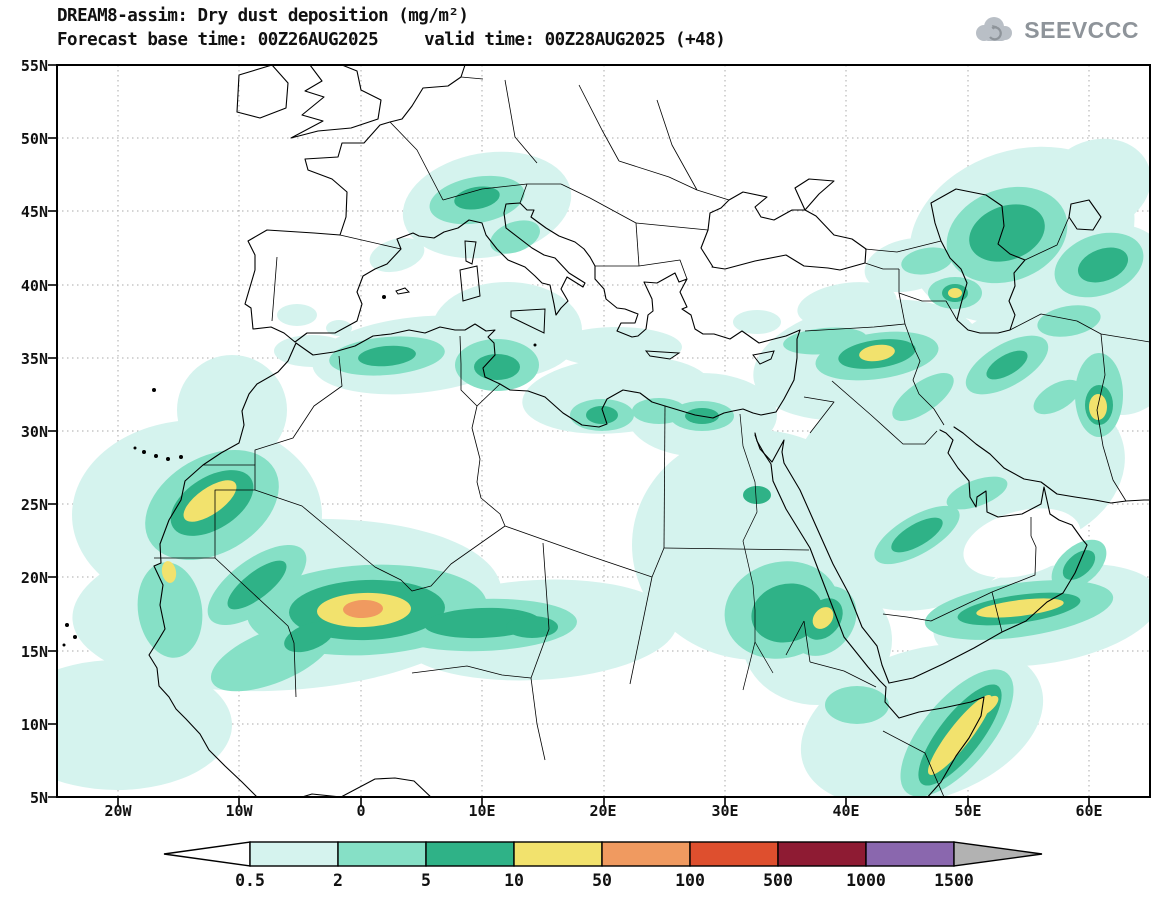 This screenshot has height=907, width=1165. Describe the element at coordinates (34, 432) in the screenshot. I see `y-tick-label: 30N` at that location.